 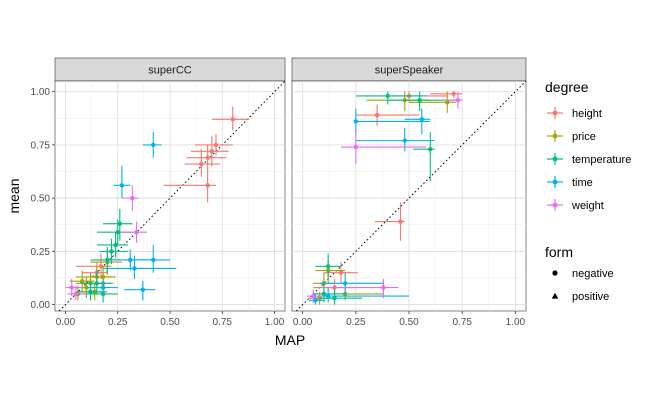 What do you see at coordinates (590, 297) in the screenshot?
I see `legend-label: positive` at bounding box center [590, 297].